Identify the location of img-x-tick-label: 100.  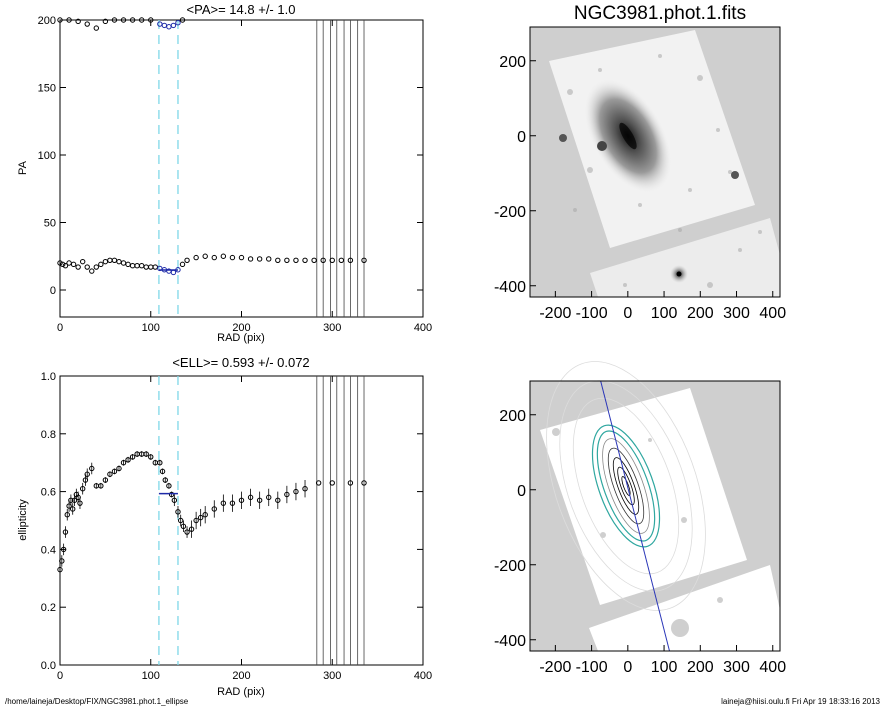
(664, 313).